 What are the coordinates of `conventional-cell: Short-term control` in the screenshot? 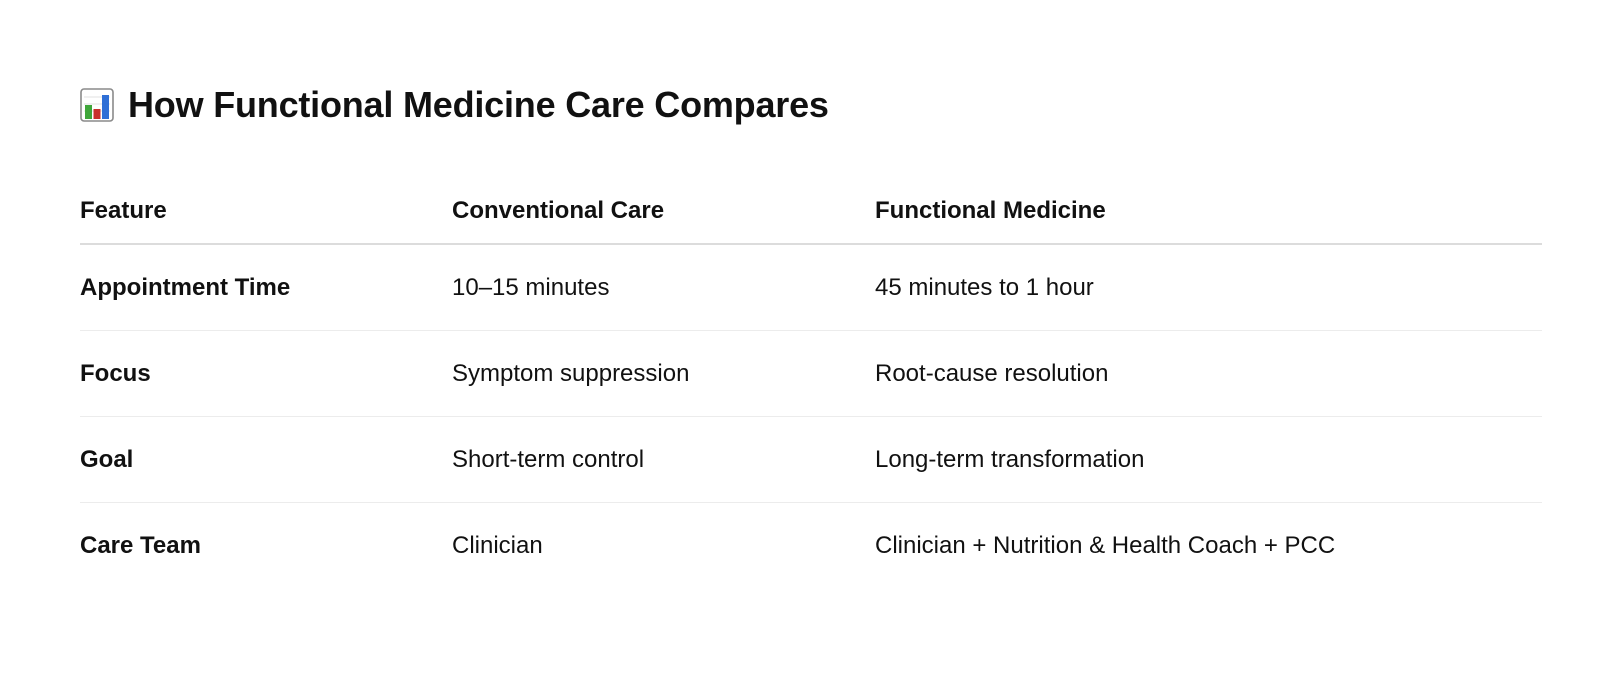 It's located at (663, 459).